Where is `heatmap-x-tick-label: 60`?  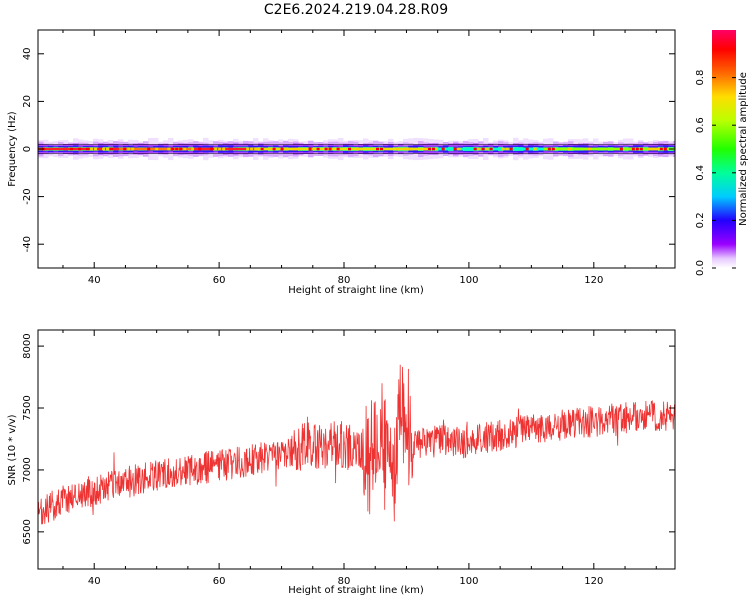 heatmap-x-tick-label: 60 is located at coordinates (219, 280).